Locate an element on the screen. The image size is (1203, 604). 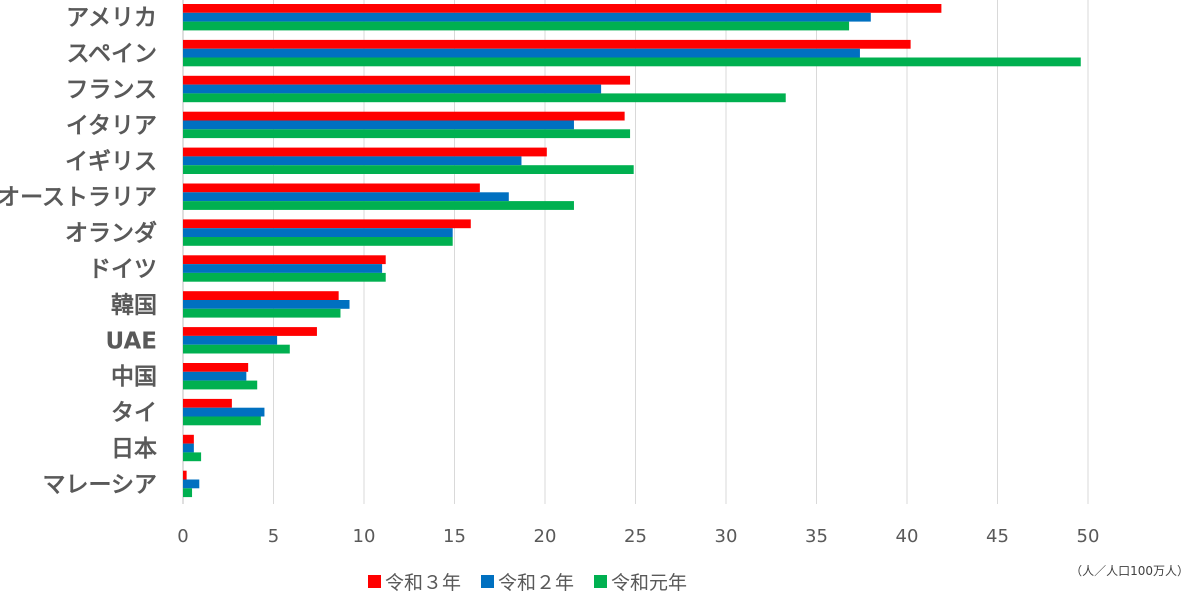
x-tick-label: 50 is located at coordinates (1088, 536).